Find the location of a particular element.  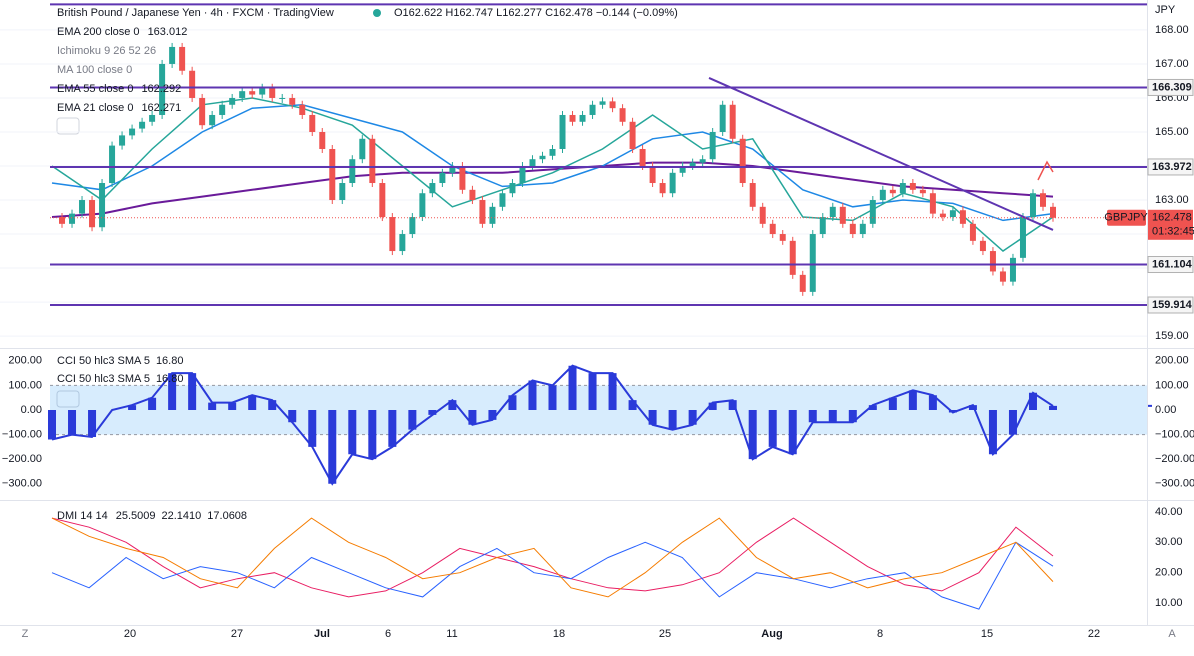

level-label: 163.972 is located at coordinates (1172, 167).